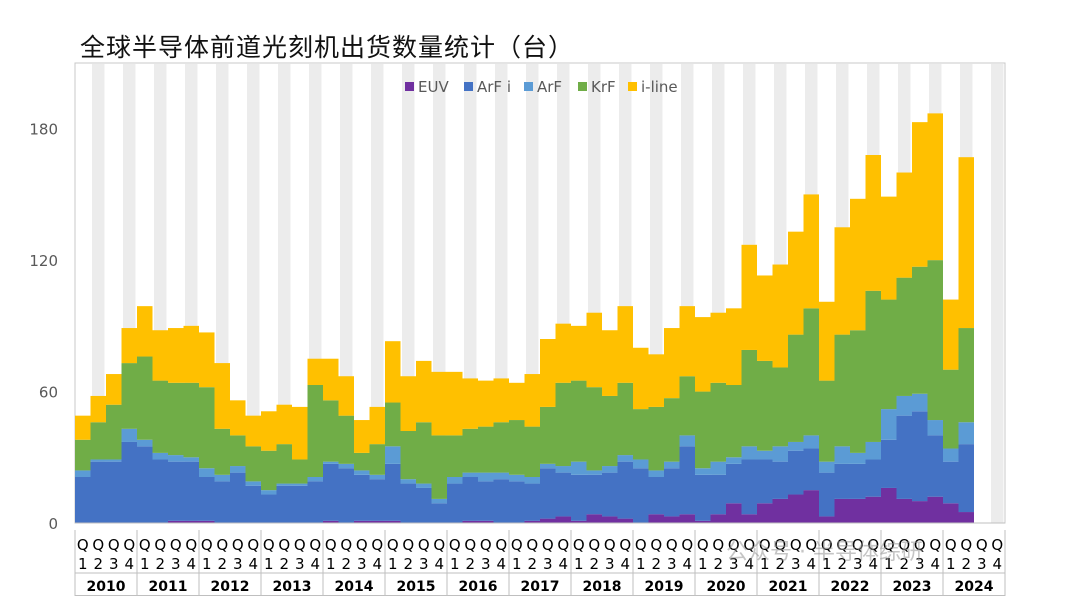  I want to click on bar-i-line-2021-Q3, so click(796, 283).